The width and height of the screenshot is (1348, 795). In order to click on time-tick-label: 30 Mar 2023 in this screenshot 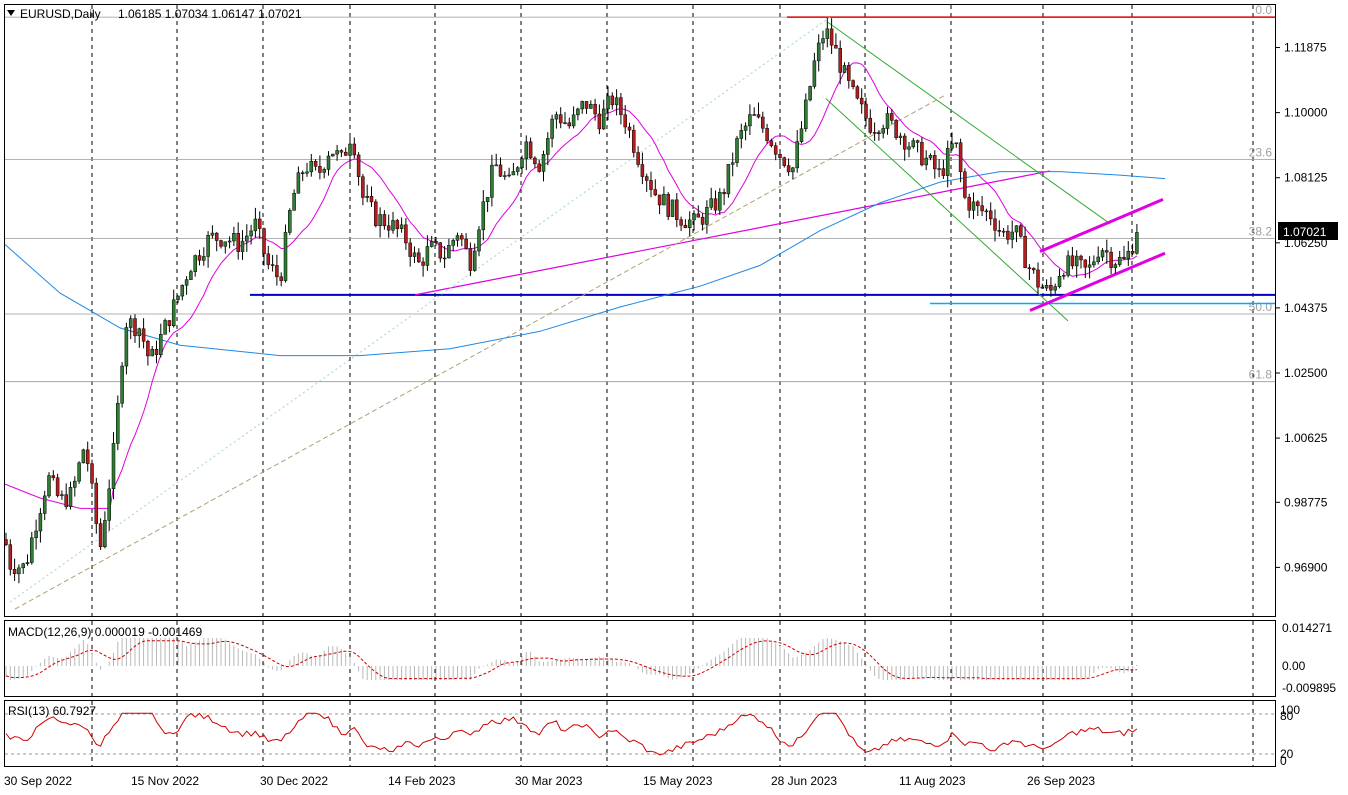, I will do `click(549, 781)`.